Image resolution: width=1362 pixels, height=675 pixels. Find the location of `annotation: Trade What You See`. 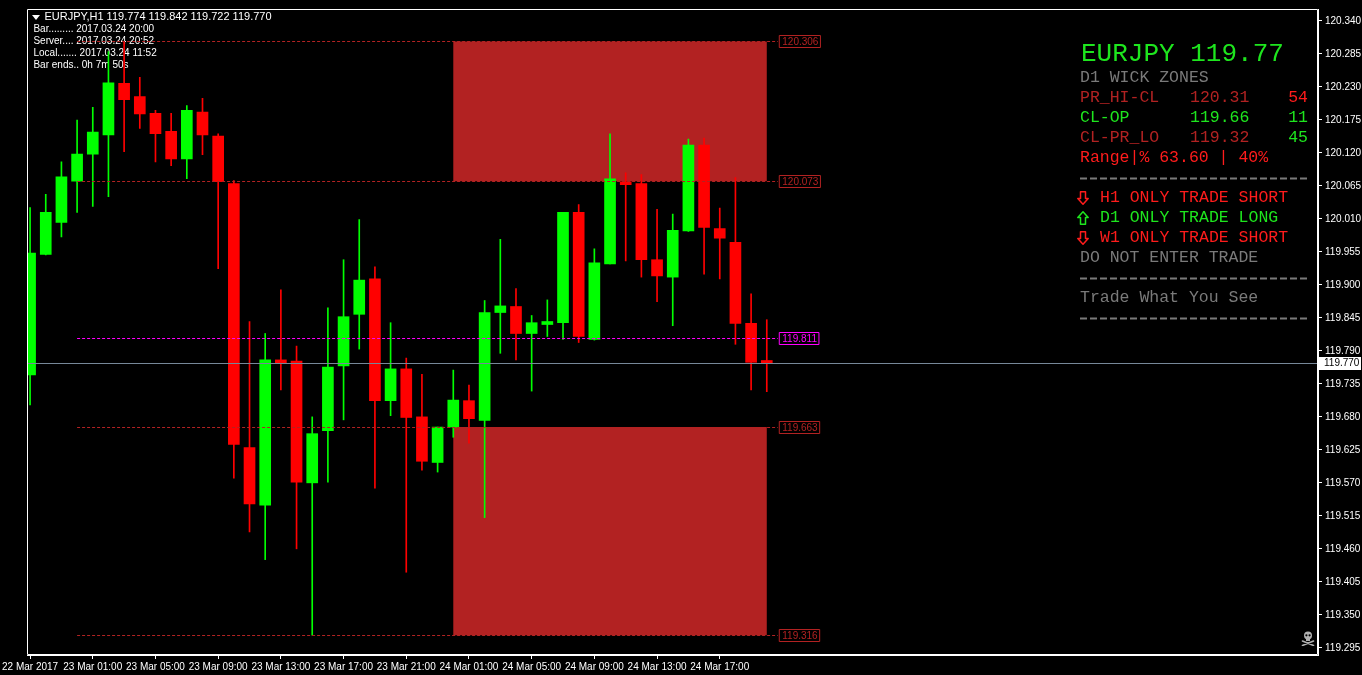

annotation: Trade What You See is located at coordinates (1169, 298).